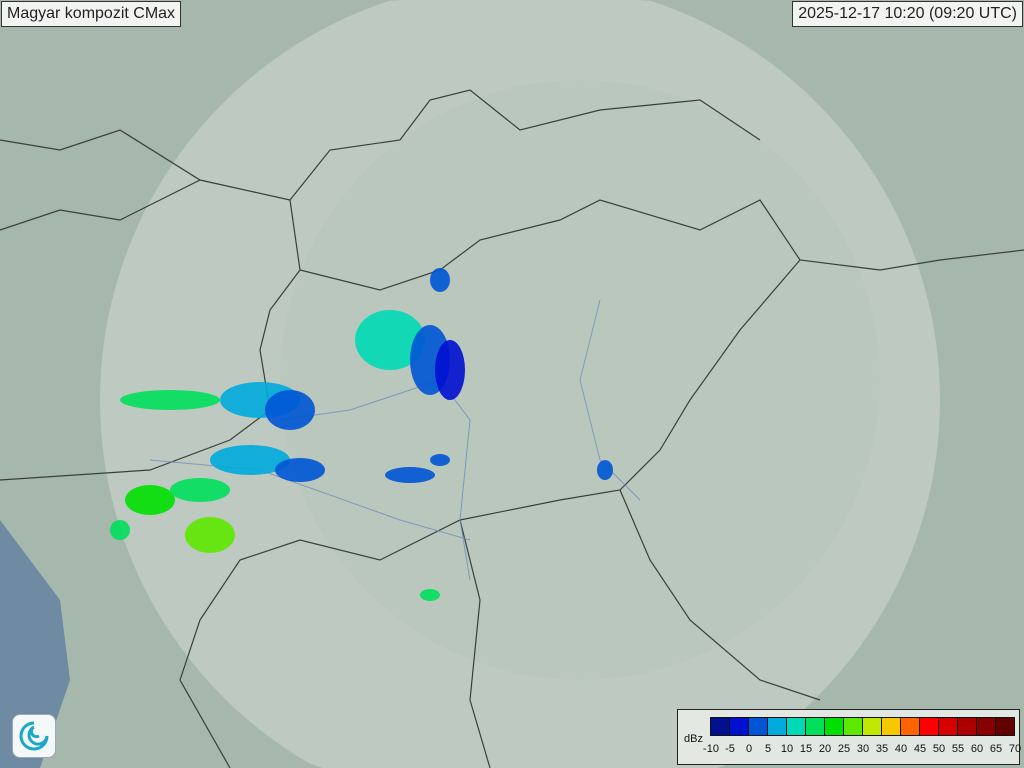 The height and width of the screenshot is (768, 1024). I want to click on timestamp: 2025-12-17 10:20 (09:20 UTC), so click(907, 14).